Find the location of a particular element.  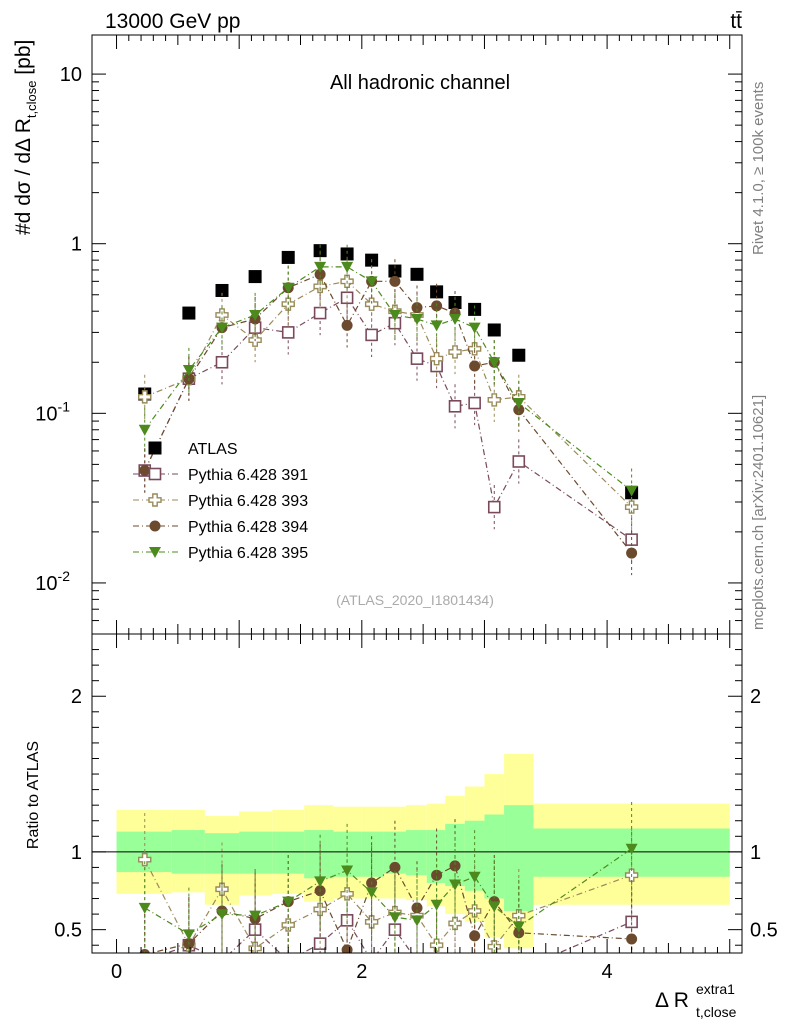

legend-label: Pythia 6.428 394 is located at coordinates (248, 527).